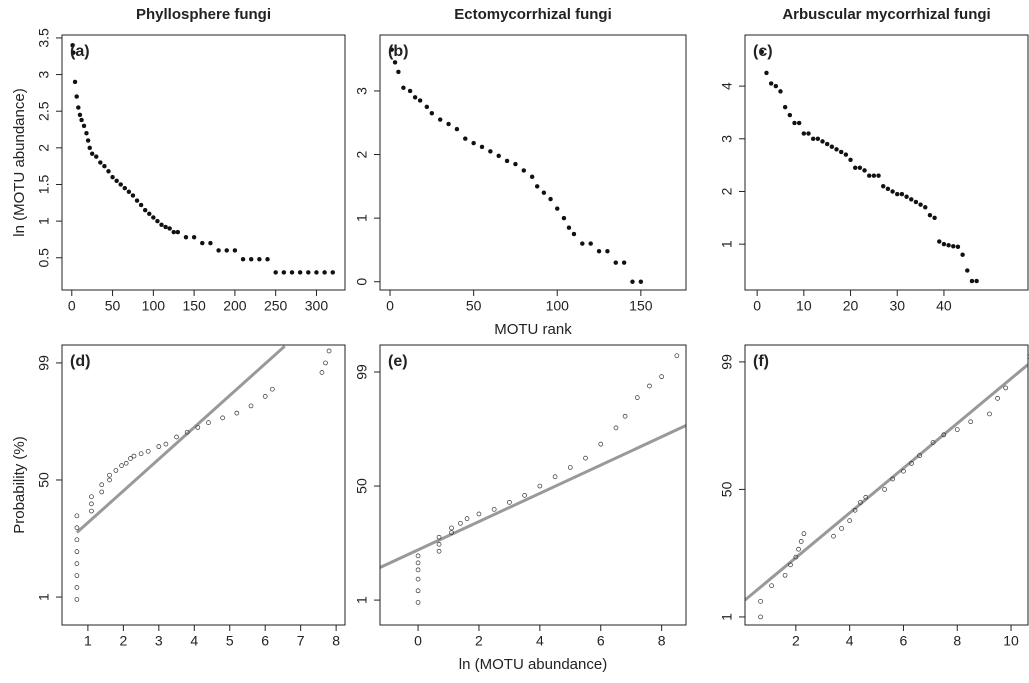 The height and width of the screenshot is (683, 1029). What do you see at coordinates (886, 14) in the screenshot?
I see `panel-title: Arbuscular mycorrhizal fungi` at bounding box center [886, 14].